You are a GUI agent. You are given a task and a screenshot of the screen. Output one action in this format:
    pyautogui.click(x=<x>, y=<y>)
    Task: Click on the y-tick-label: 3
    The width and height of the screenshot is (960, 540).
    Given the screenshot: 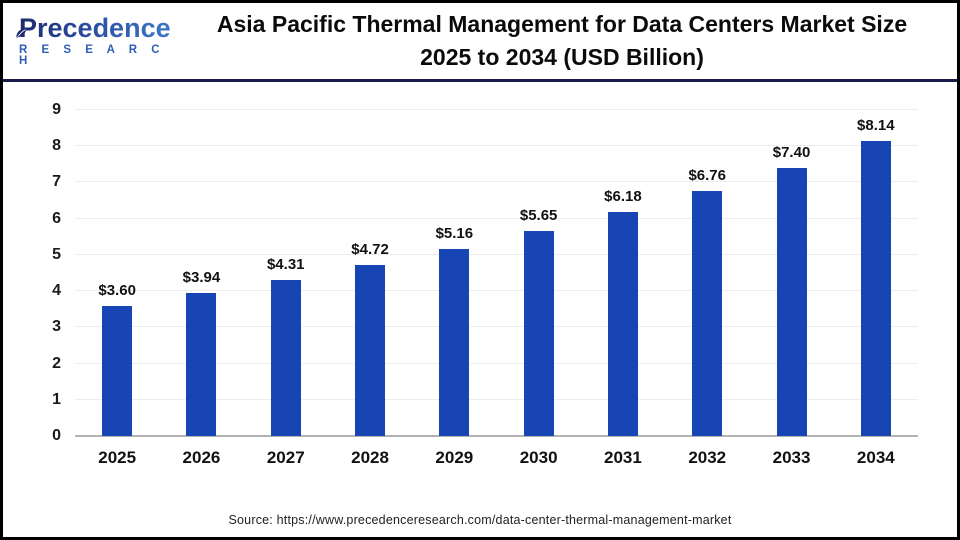 What is the action you would take?
    pyautogui.click(x=56, y=327)
    